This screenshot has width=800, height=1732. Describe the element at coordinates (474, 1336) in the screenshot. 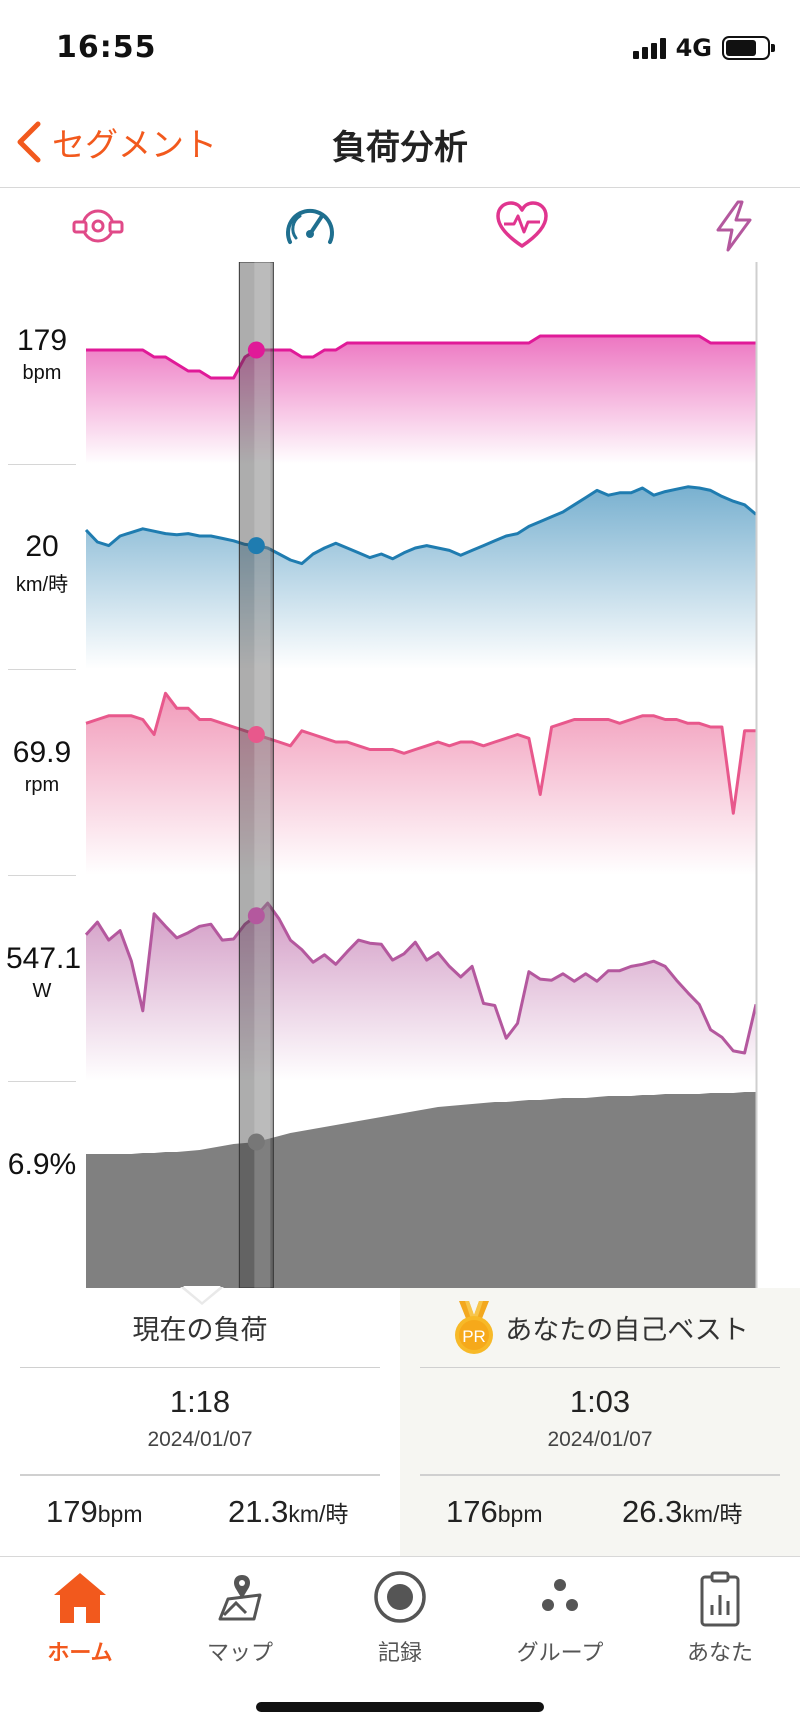

I see `pr-badge-text: PR` at that location.